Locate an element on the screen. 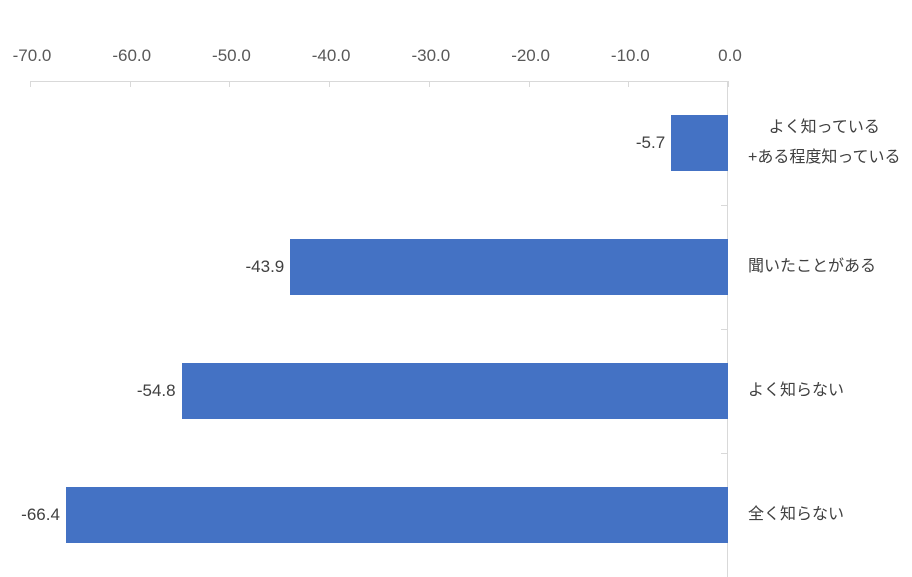 The height and width of the screenshot is (577, 912). category-label-line: +ある程度知っている is located at coordinates (824, 157).